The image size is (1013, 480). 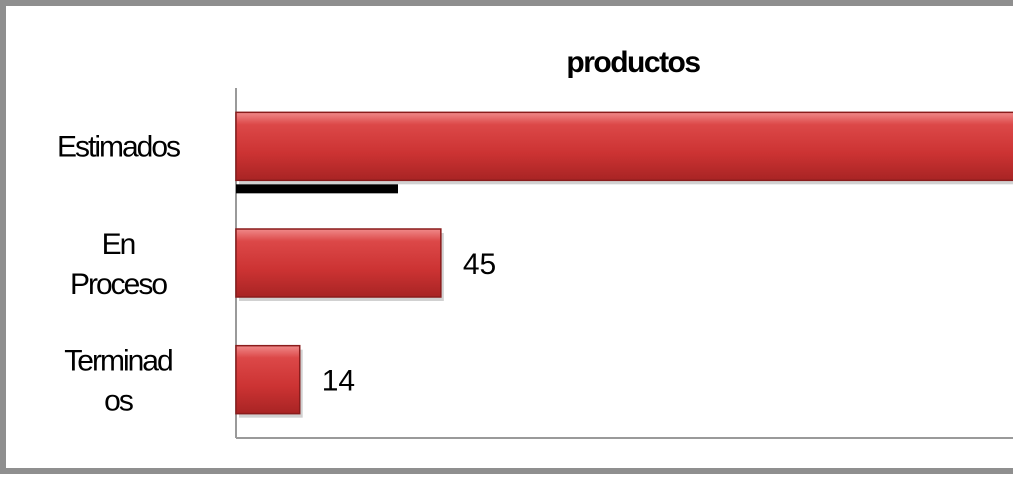 I want to click on category-label-enproceso: En Proceso, so click(x=118, y=264).